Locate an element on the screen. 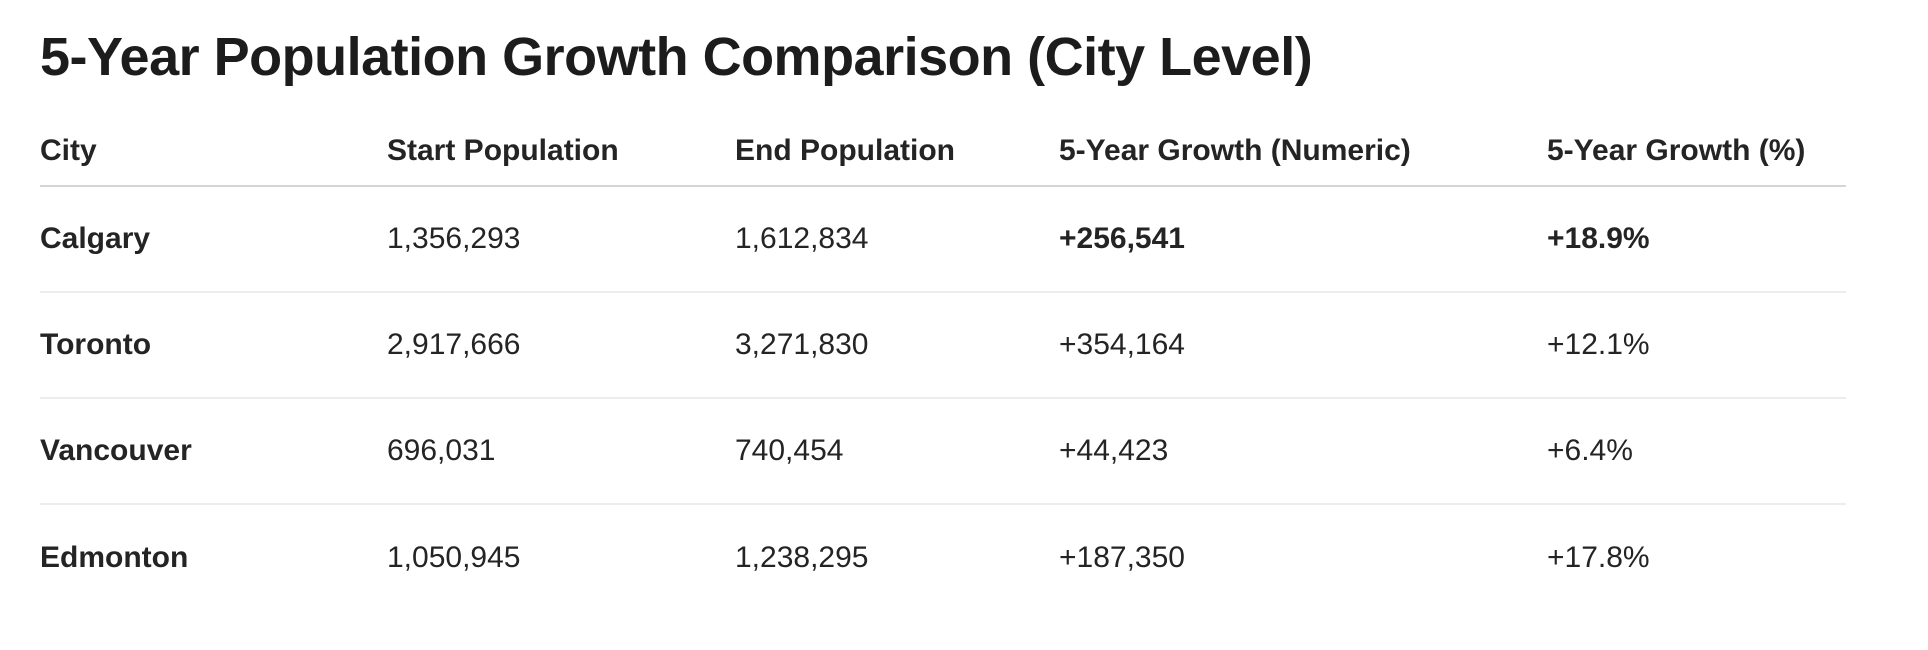 The height and width of the screenshot is (650, 1928). column-header-start-population: Start Population is located at coordinates (561, 151).